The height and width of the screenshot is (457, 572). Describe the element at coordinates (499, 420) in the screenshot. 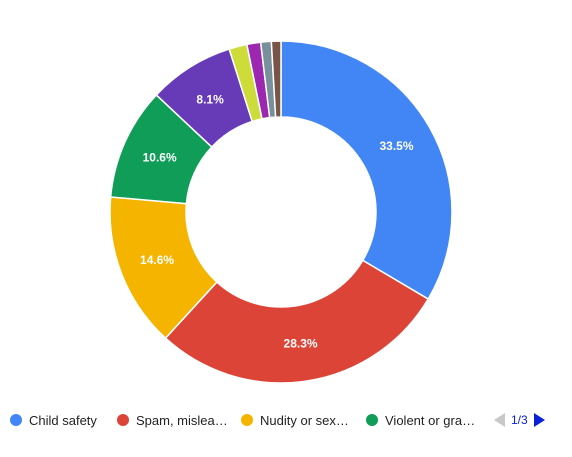

I see `previous-page-icon` at that location.